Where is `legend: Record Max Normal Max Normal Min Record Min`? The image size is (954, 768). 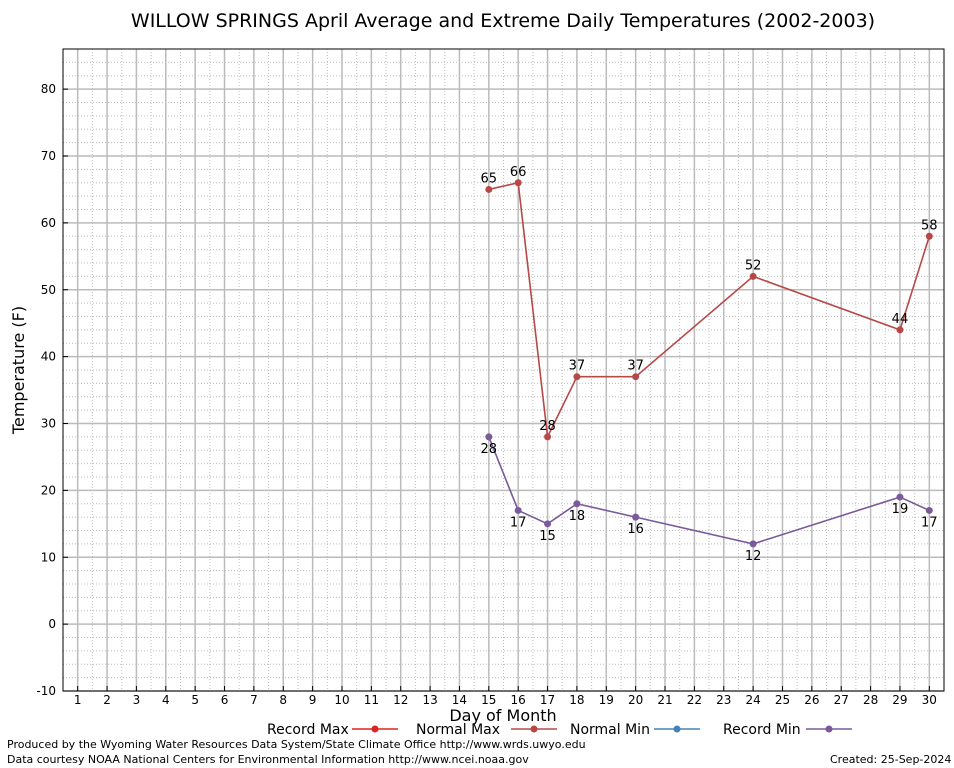 legend: Record Max Normal Max Normal Min Record Min is located at coordinates (559, 730).